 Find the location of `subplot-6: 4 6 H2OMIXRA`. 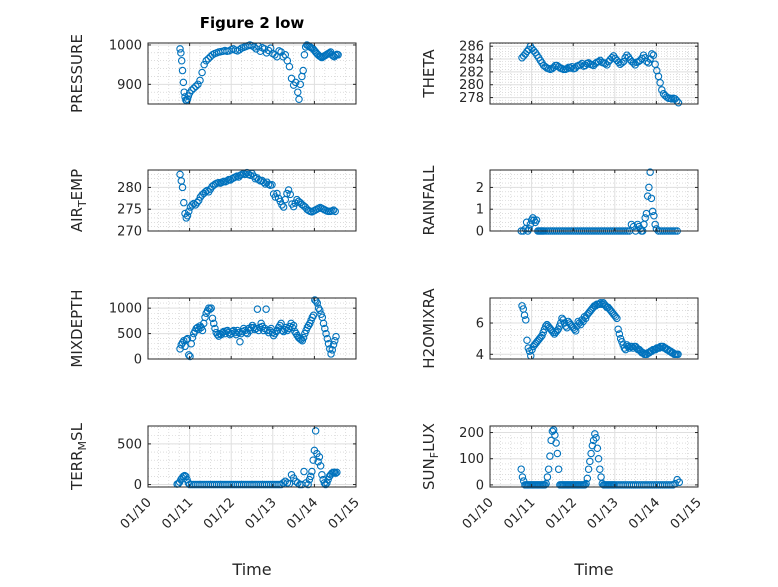

subplot-6: 4 6 H2OMIXRA is located at coordinates (559, 328).